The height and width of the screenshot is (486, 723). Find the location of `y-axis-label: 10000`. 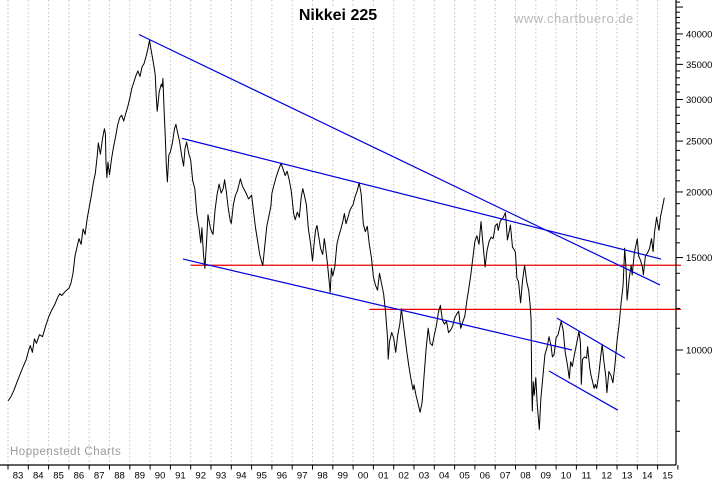

y-axis-label: 10000 is located at coordinates (699, 351).